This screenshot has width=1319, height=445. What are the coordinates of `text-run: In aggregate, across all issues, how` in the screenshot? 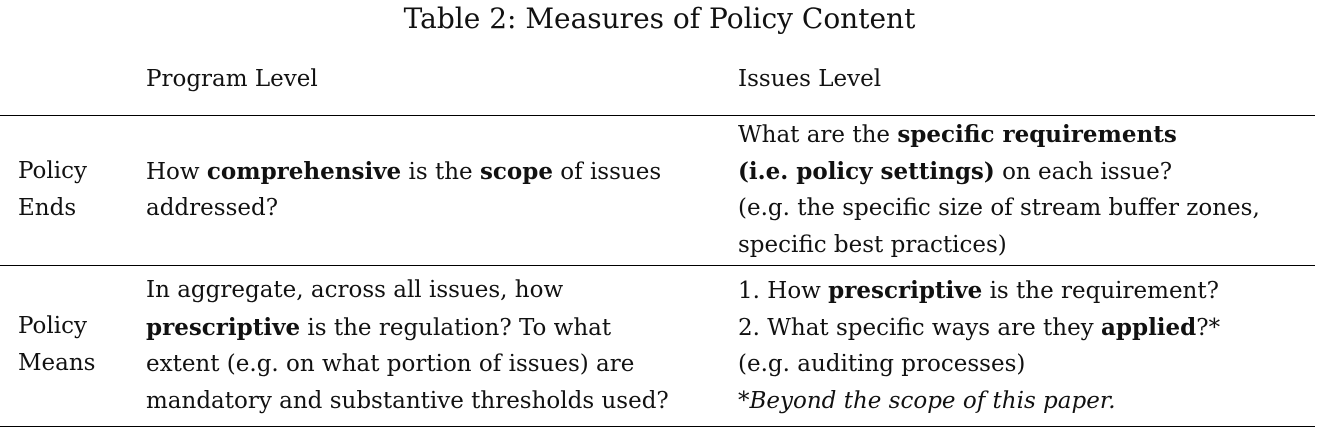 It's located at (355, 290).